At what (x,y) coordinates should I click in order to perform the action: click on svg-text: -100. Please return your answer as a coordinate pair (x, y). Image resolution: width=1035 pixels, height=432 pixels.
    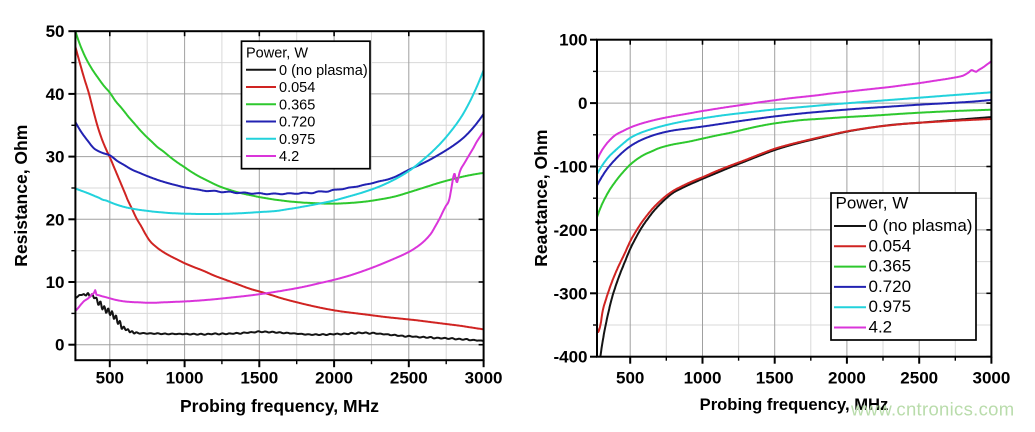
    Looking at the image, I should click on (570, 167).